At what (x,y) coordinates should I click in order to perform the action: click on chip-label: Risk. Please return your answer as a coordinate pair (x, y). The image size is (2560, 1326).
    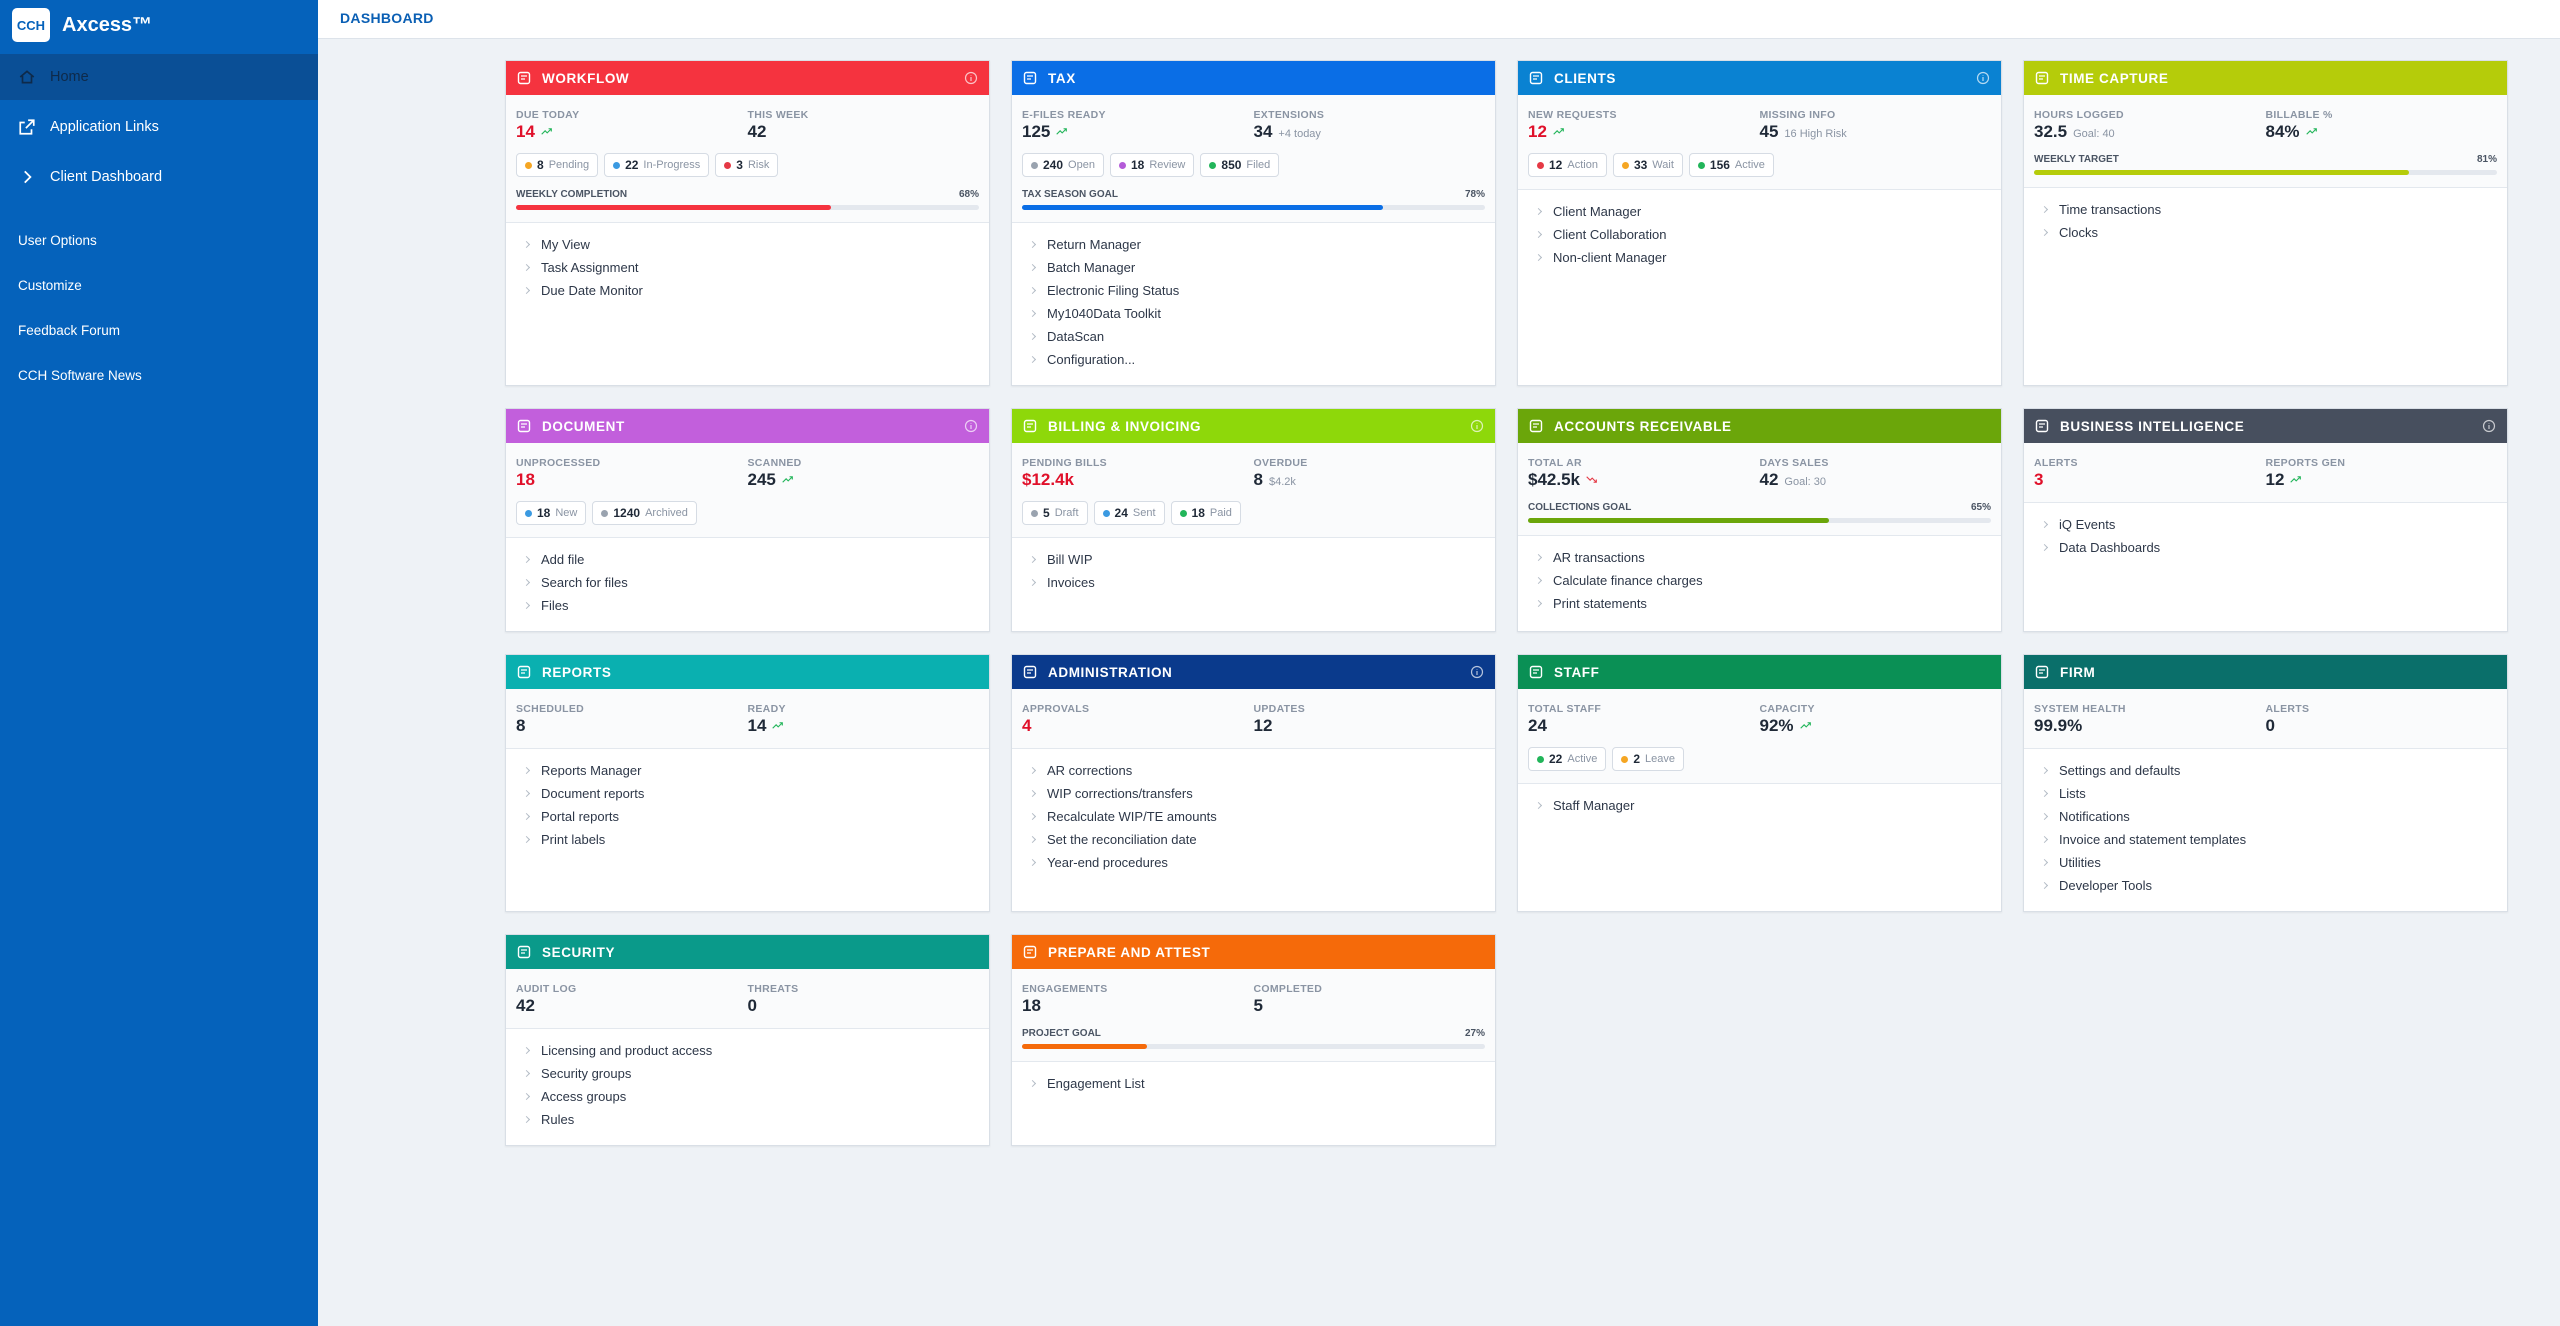
    Looking at the image, I should click on (758, 165).